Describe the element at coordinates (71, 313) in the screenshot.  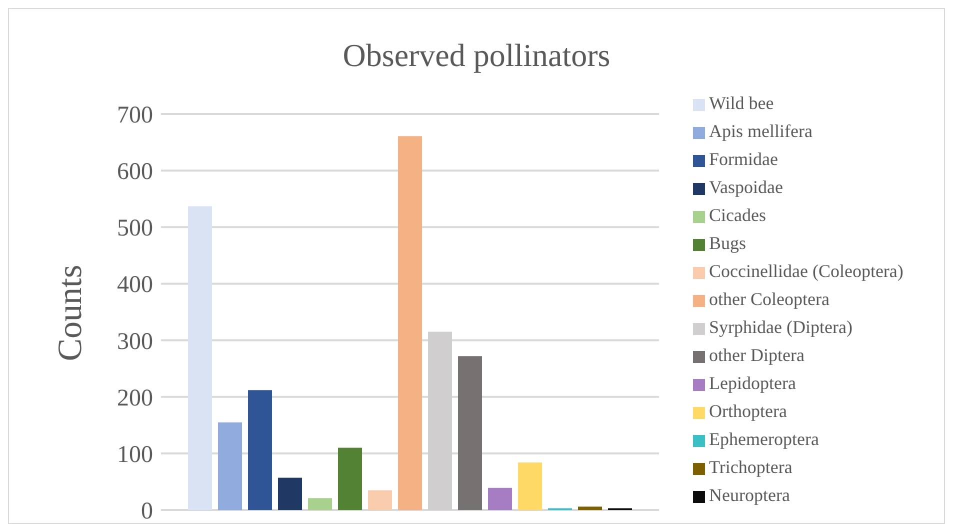
I see `y-axis-title: Counts` at that location.